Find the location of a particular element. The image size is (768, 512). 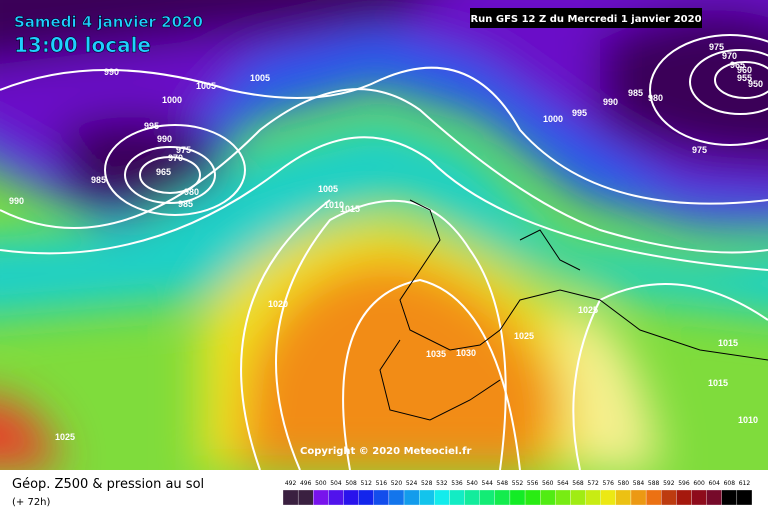

scale-label: 604 is located at coordinates (714, 483).